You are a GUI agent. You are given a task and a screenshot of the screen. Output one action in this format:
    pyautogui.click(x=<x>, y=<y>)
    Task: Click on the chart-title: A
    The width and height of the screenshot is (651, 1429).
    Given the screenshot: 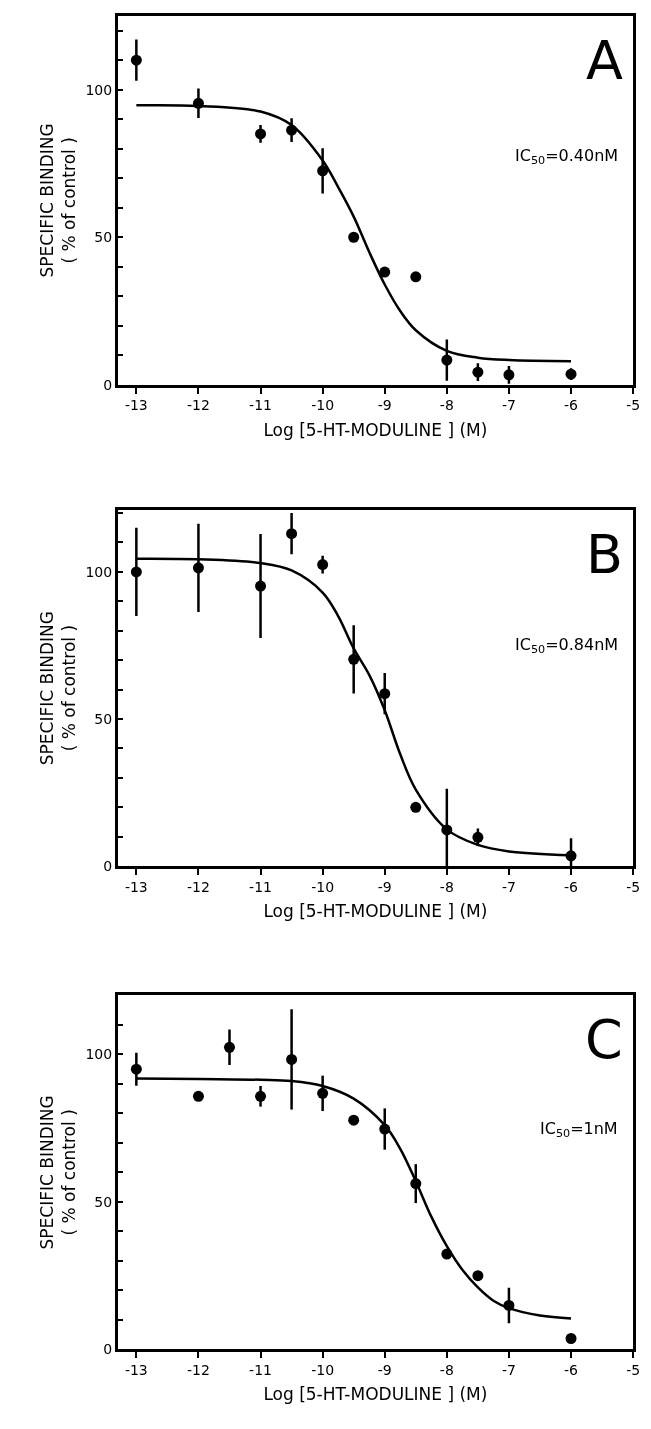 What is the action you would take?
    pyautogui.click(x=604, y=60)
    